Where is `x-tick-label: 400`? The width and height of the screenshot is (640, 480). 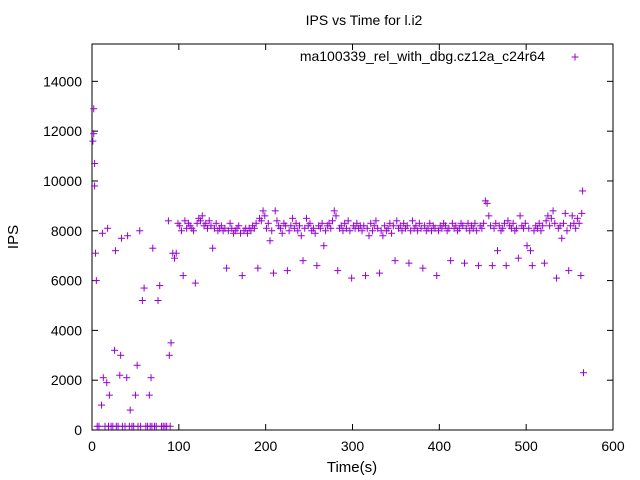
x-tick-label: 400 is located at coordinates (440, 446).